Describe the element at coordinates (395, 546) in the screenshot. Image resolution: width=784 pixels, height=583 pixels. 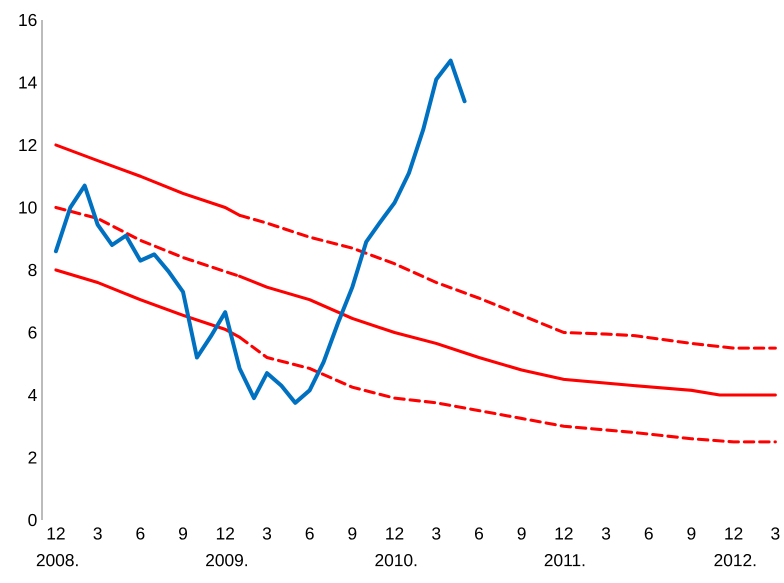
I see `x-tick-label: 12 2010.` at that location.